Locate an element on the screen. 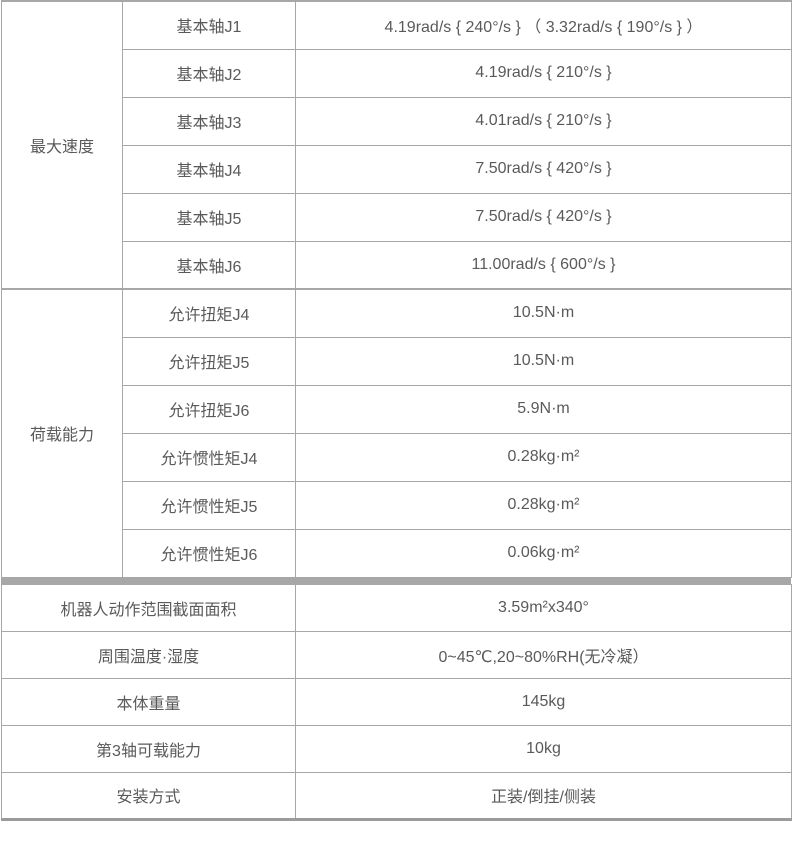 The height and width of the screenshot is (844, 800). spec-value: 正装/倒挂/侧装 is located at coordinates (543, 795).